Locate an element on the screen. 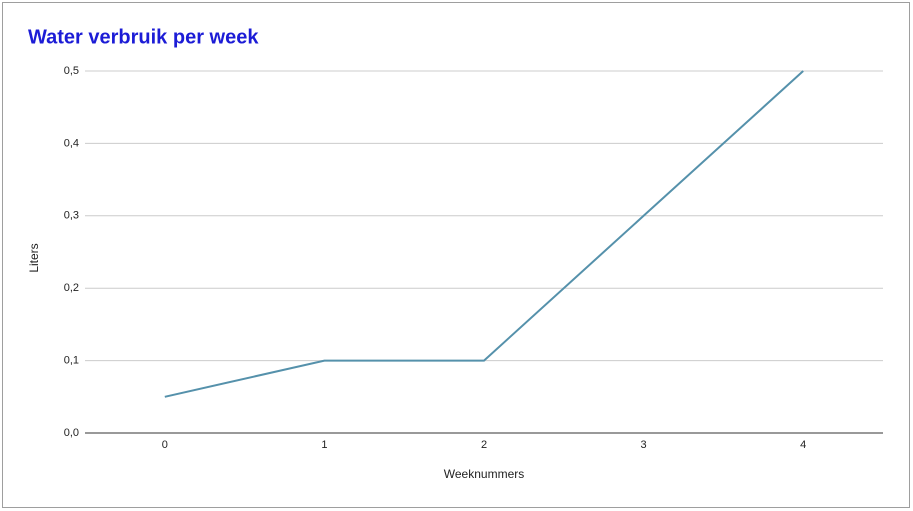 The height and width of the screenshot is (511, 913). x-tick-label: 2 is located at coordinates (484, 445).